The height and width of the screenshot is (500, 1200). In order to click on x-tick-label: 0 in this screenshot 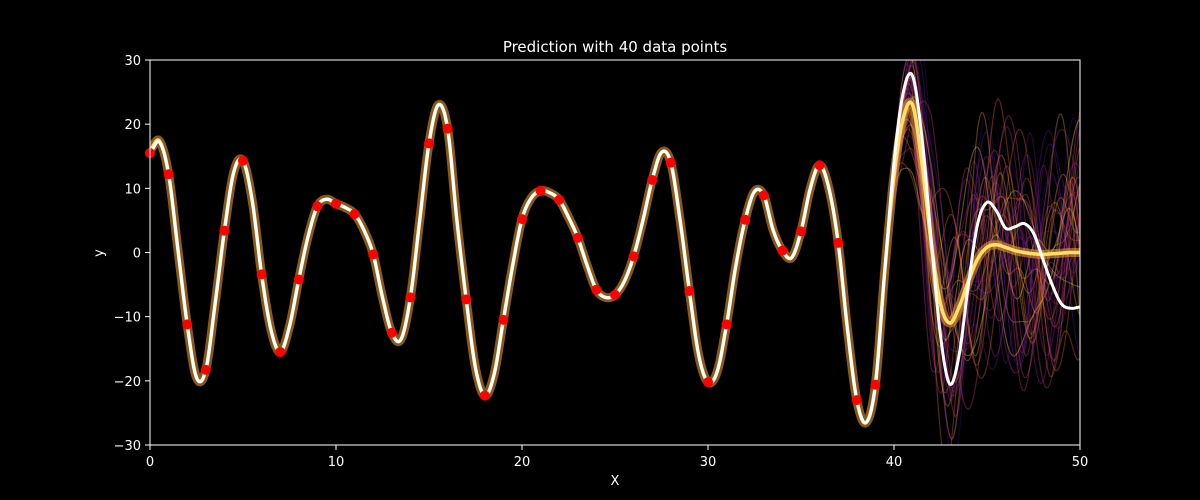, I will do `click(150, 462)`.